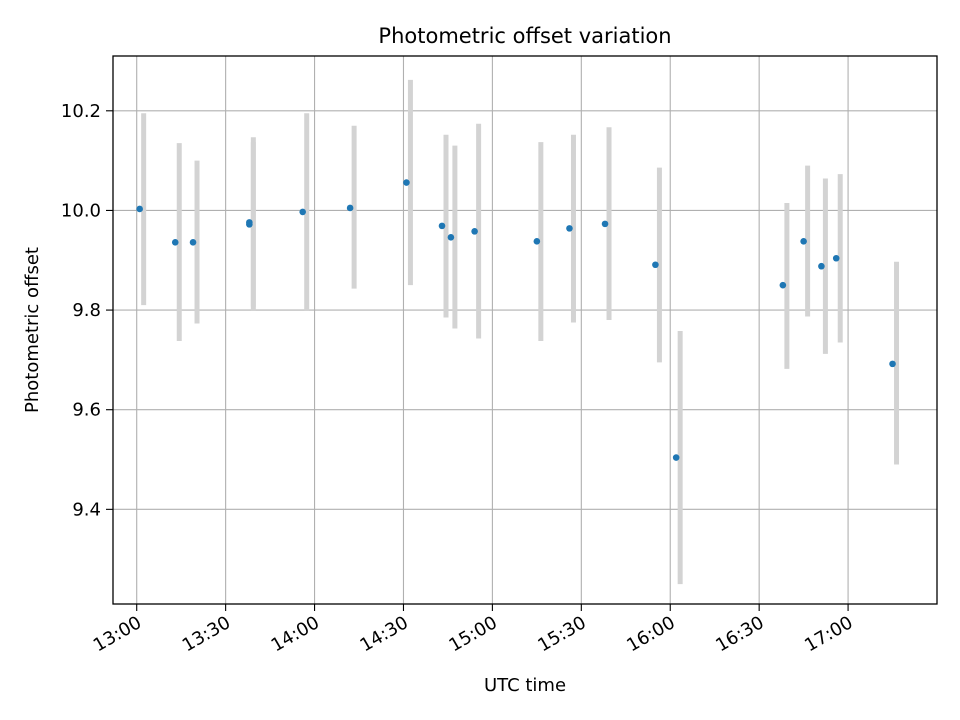 The image size is (960, 720). I want to click on chart-title: Photometric offset variation, so click(524, 36).